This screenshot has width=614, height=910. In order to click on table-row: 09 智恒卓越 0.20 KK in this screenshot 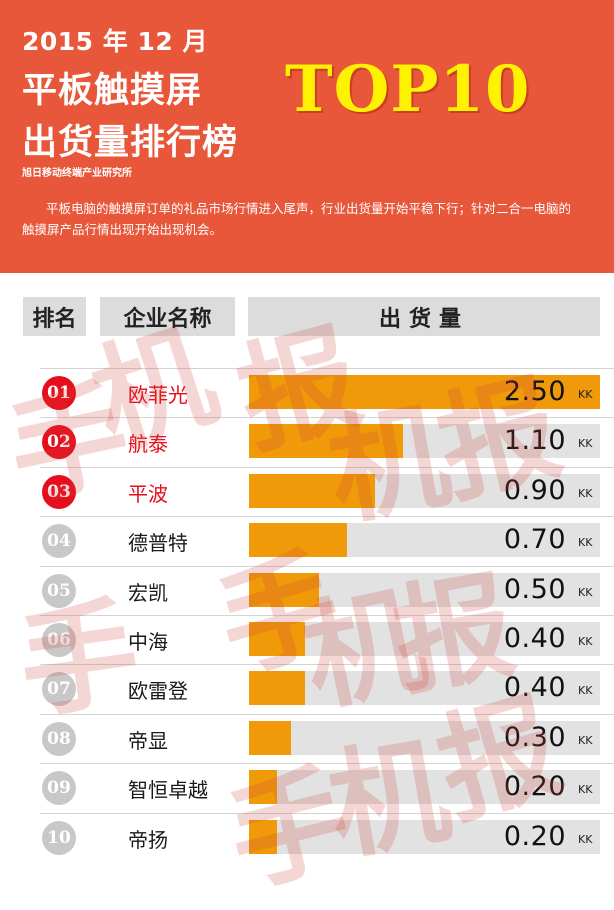, I will do `click(307, 787)`.